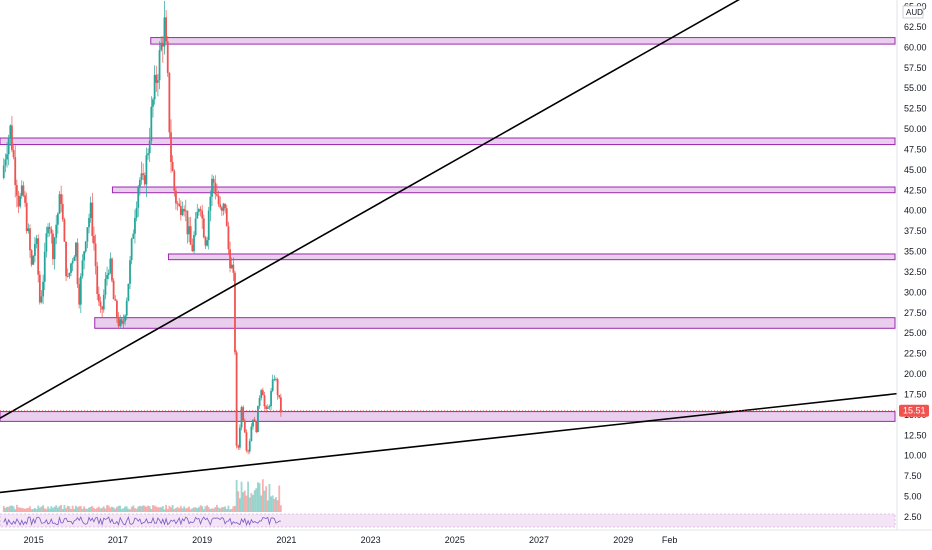 The image size is (932, 550). I want to click on price-tick-label: 7.50, so click(913, 476).